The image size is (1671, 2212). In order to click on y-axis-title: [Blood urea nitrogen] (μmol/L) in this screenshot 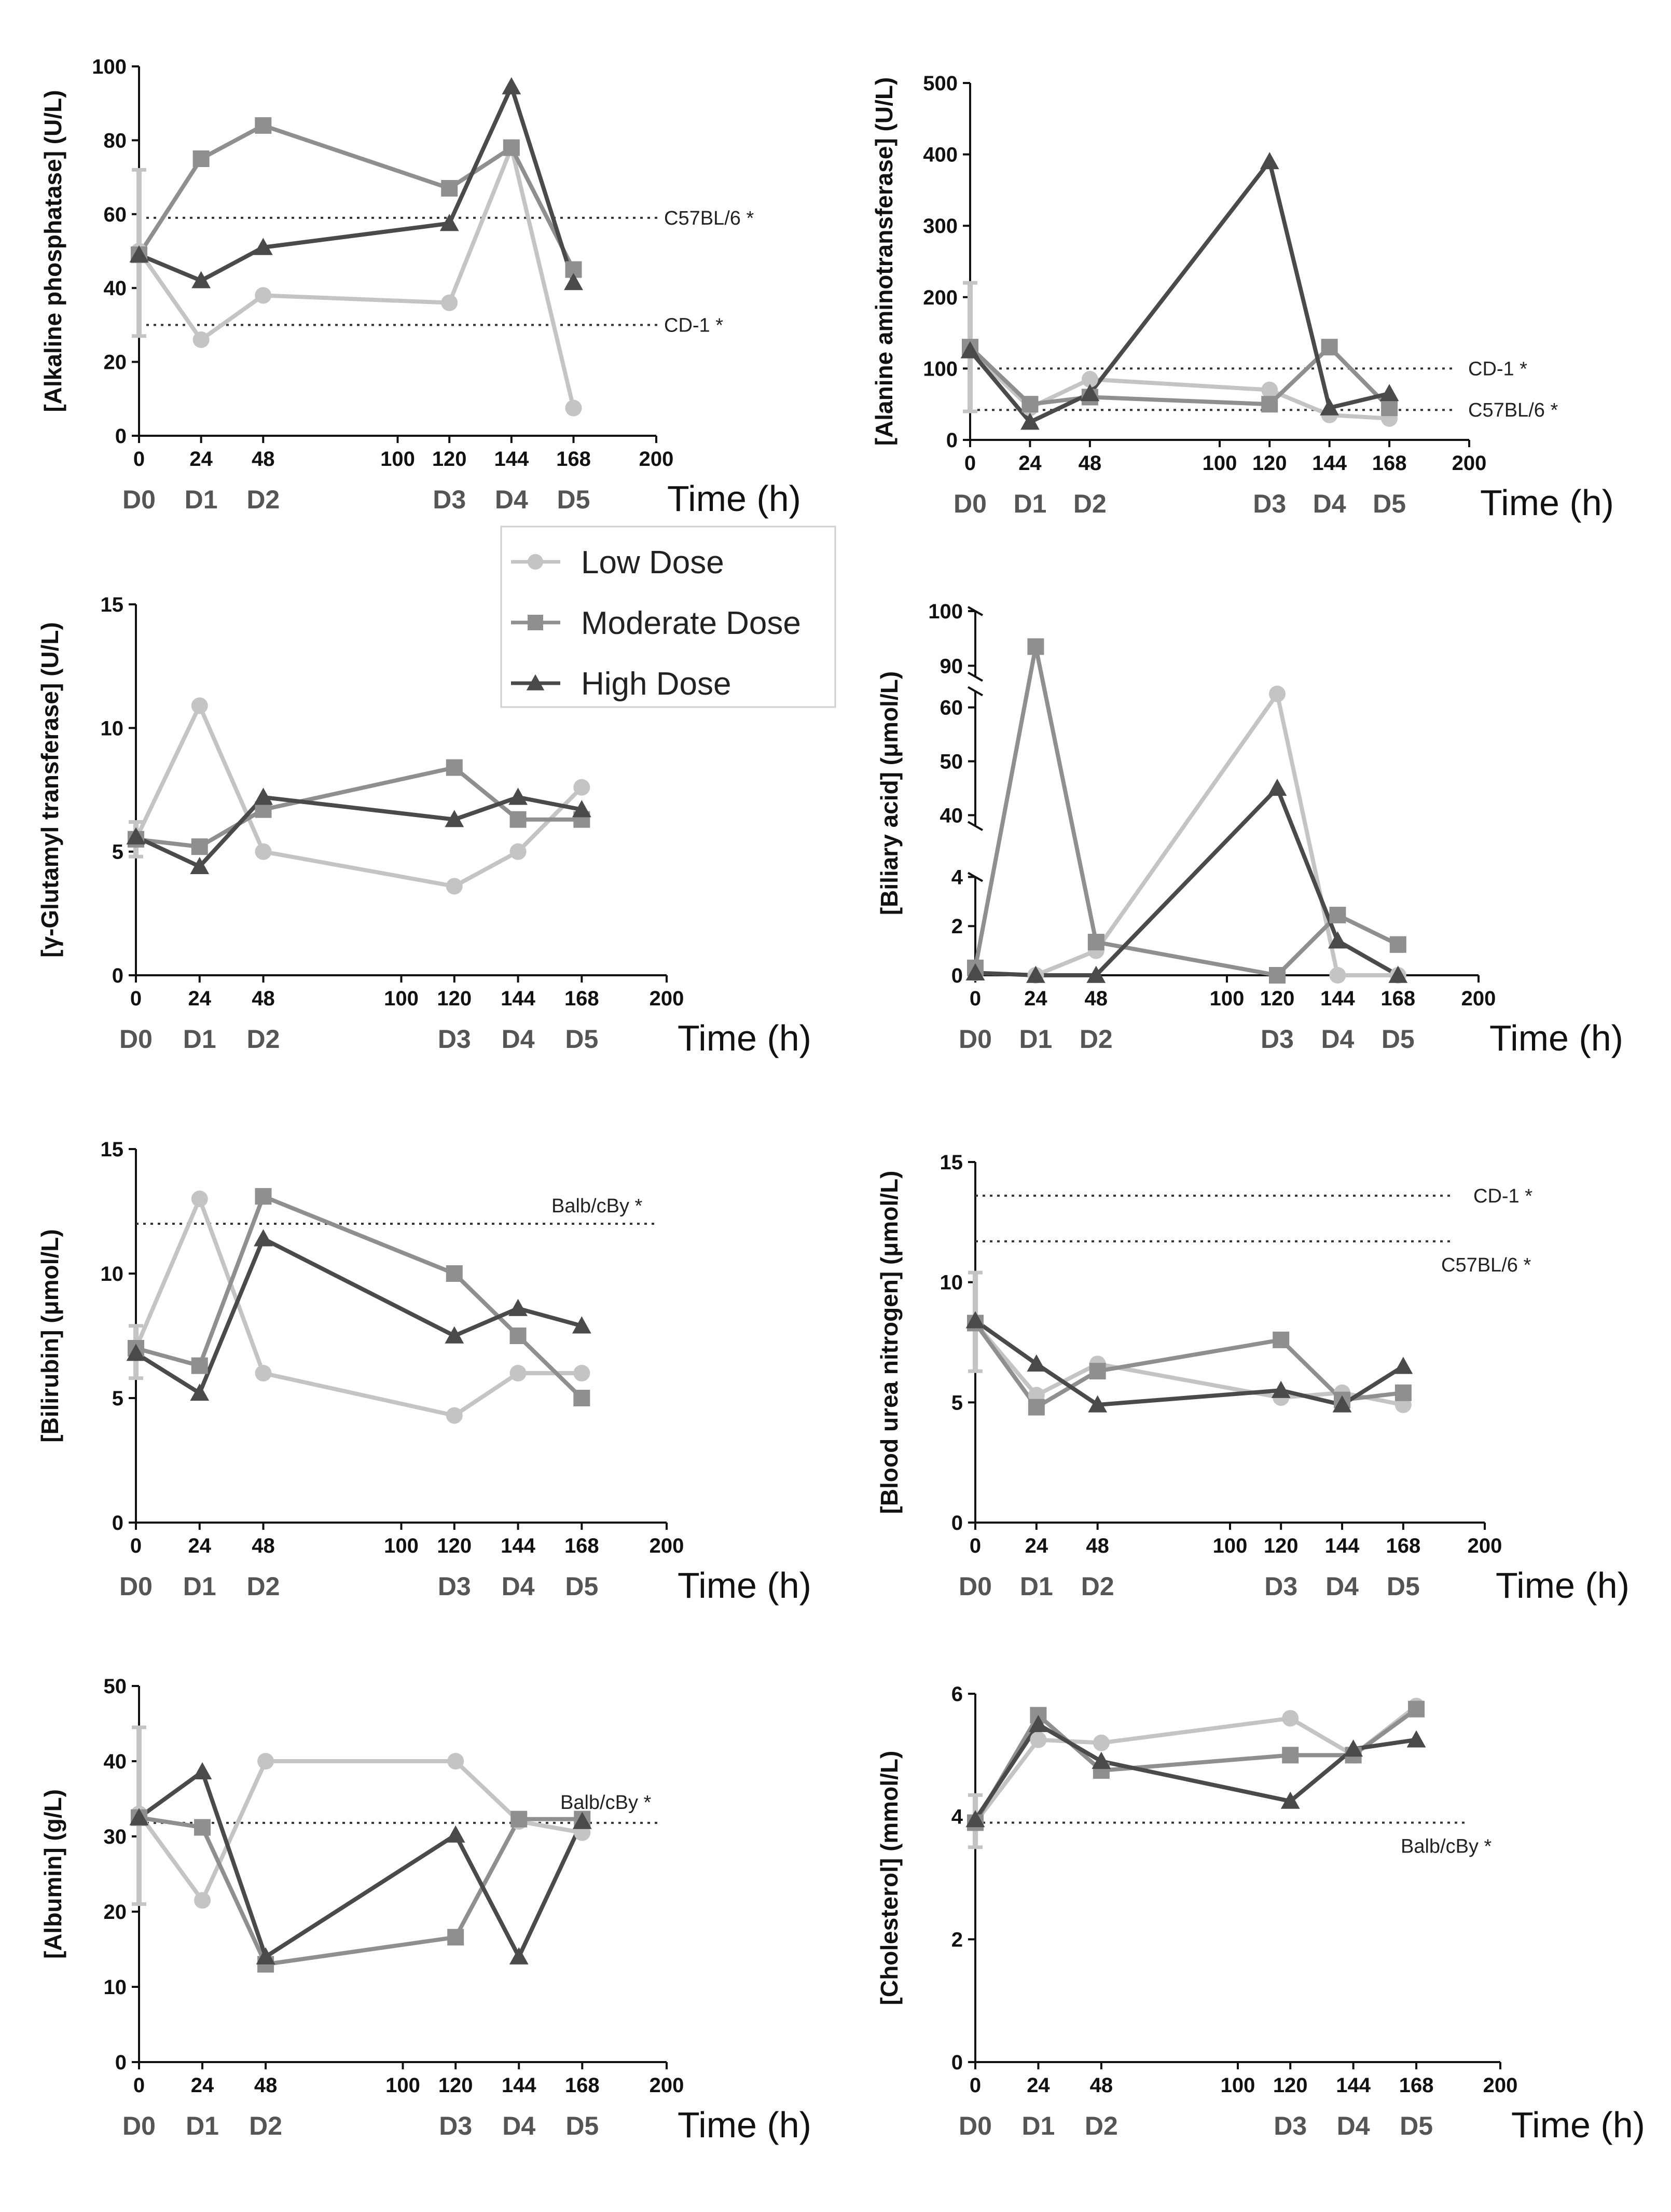, I will do `click(890, 1342)`.